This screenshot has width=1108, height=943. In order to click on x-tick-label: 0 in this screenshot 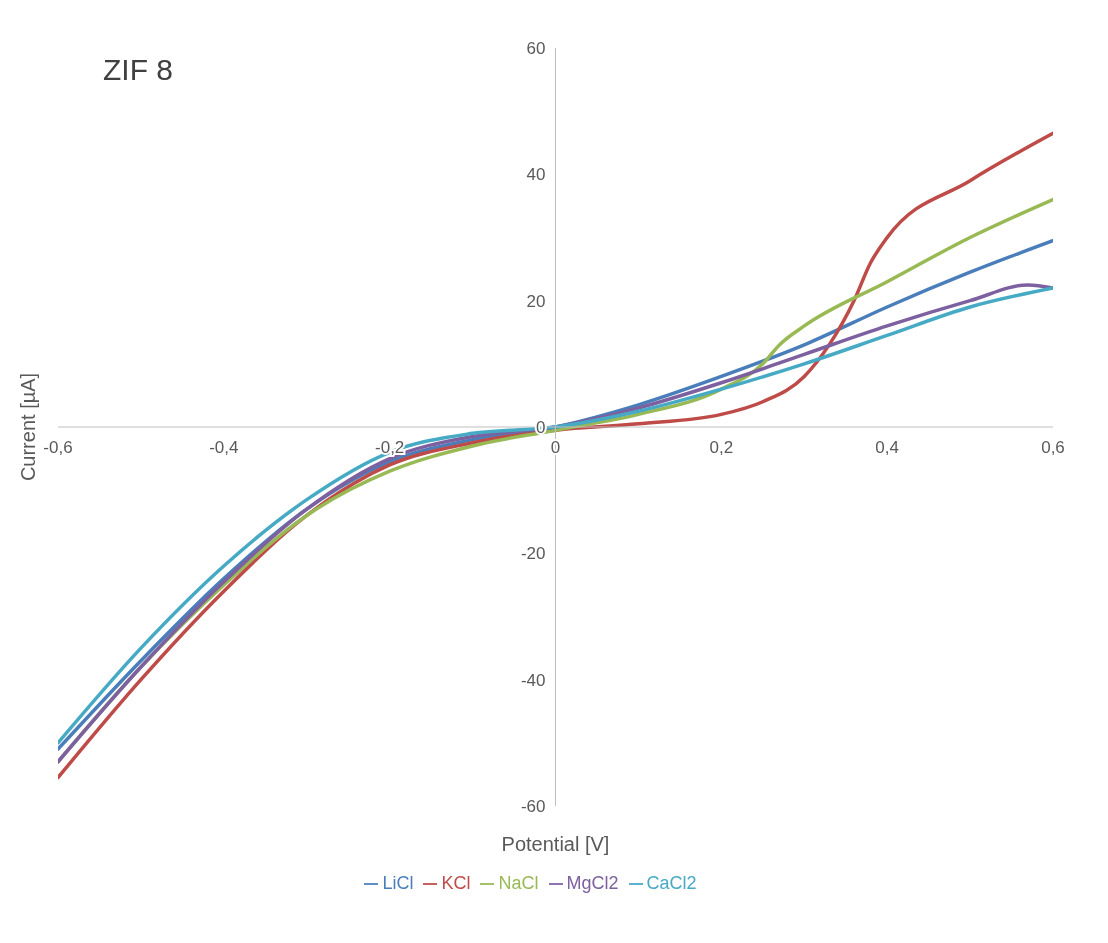, I will do `click(555, 447)`.